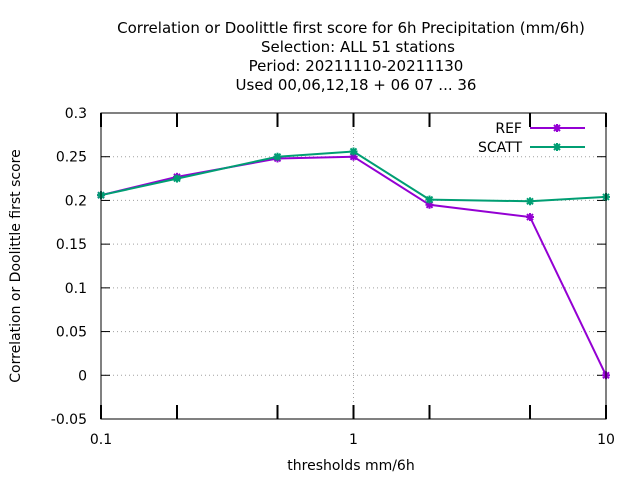 This screenshot has height=480, width=640. What do you see at coordinates (71, 158) in the screenshot?
I see `y-tick-label: 0.25` at bounding box center [71, 158].